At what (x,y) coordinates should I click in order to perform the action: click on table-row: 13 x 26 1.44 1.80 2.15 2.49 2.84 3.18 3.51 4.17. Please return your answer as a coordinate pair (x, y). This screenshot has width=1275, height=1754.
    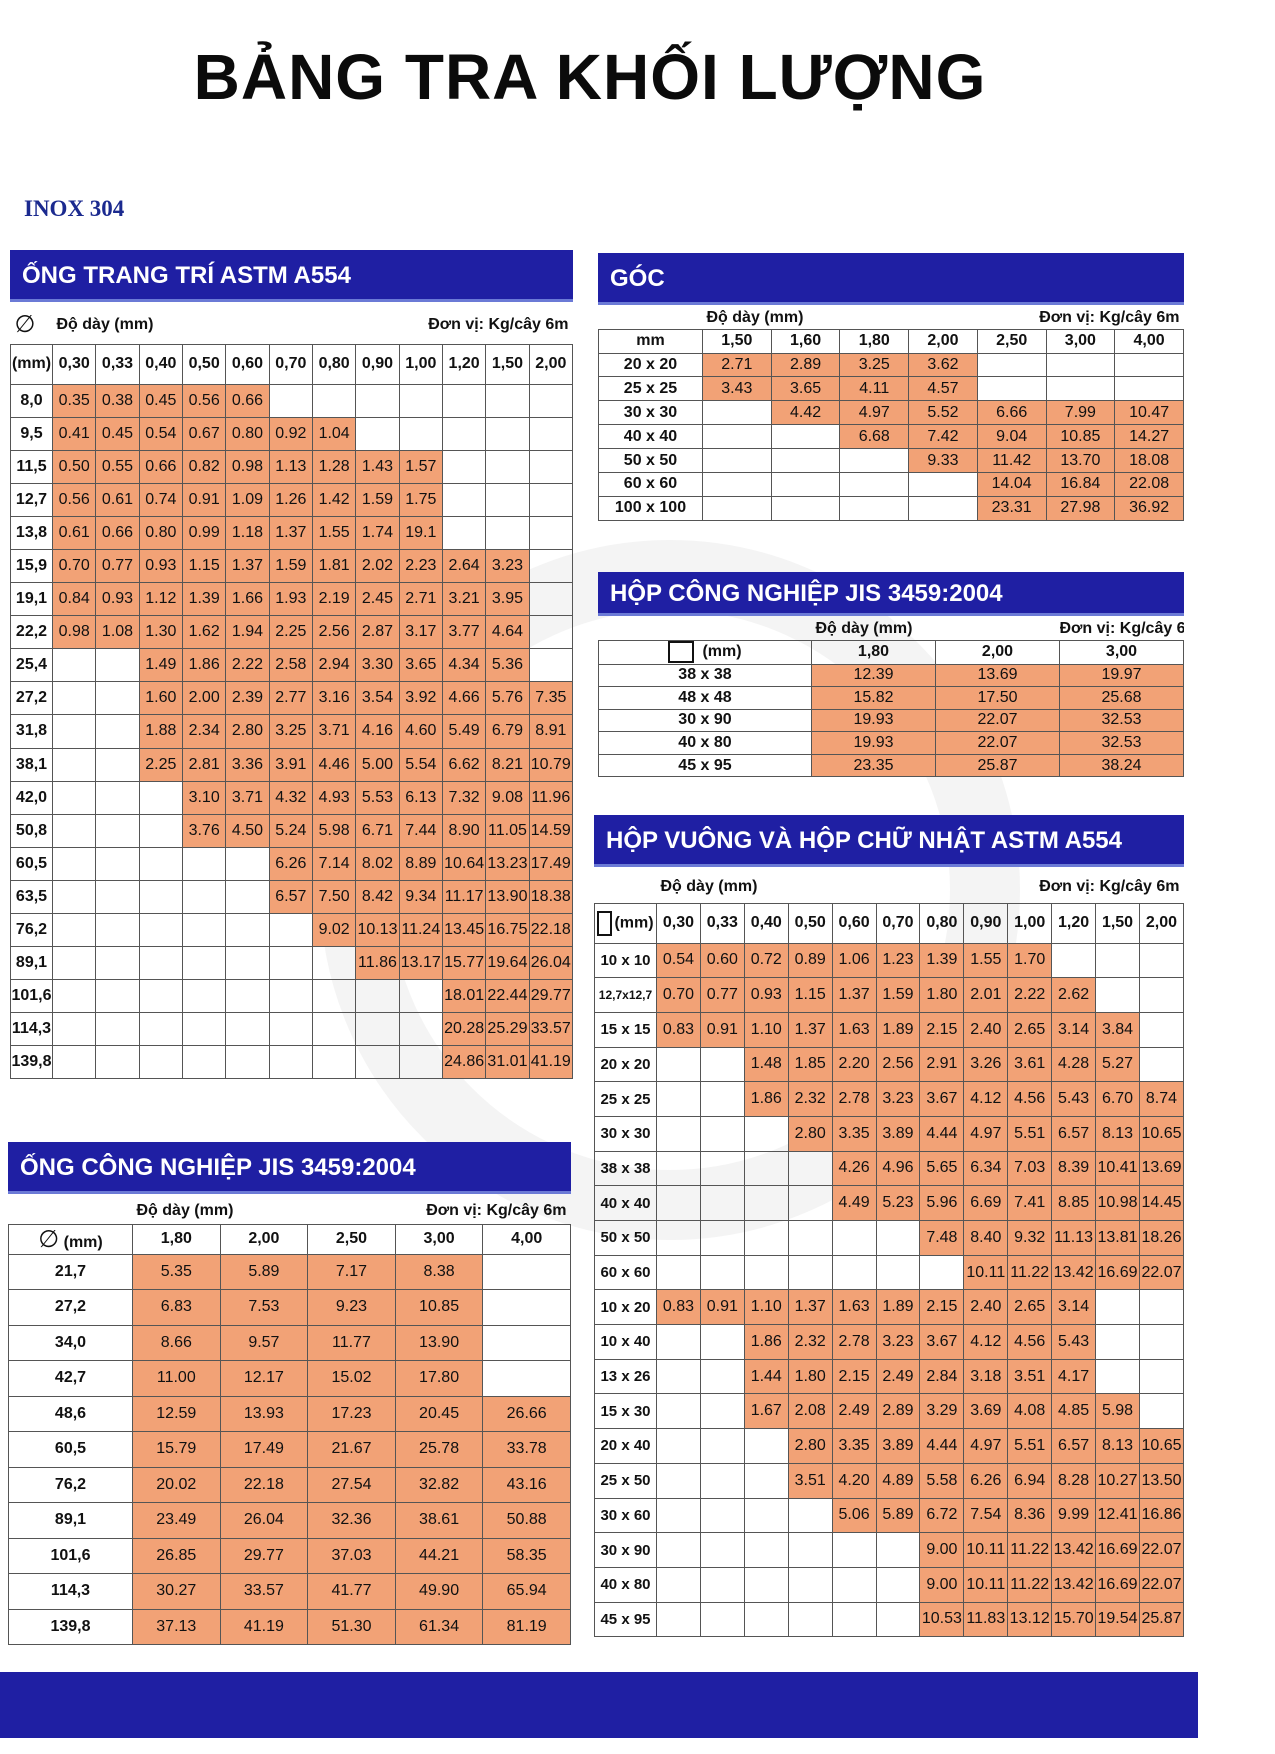
    Looking at the image, I should click on (889, 1376).